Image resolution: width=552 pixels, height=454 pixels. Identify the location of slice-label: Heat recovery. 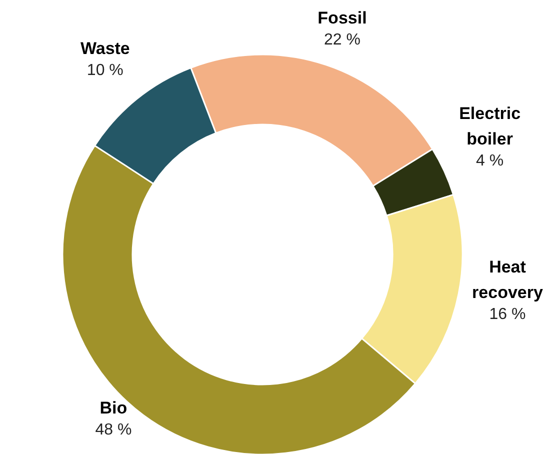
(508, 279).